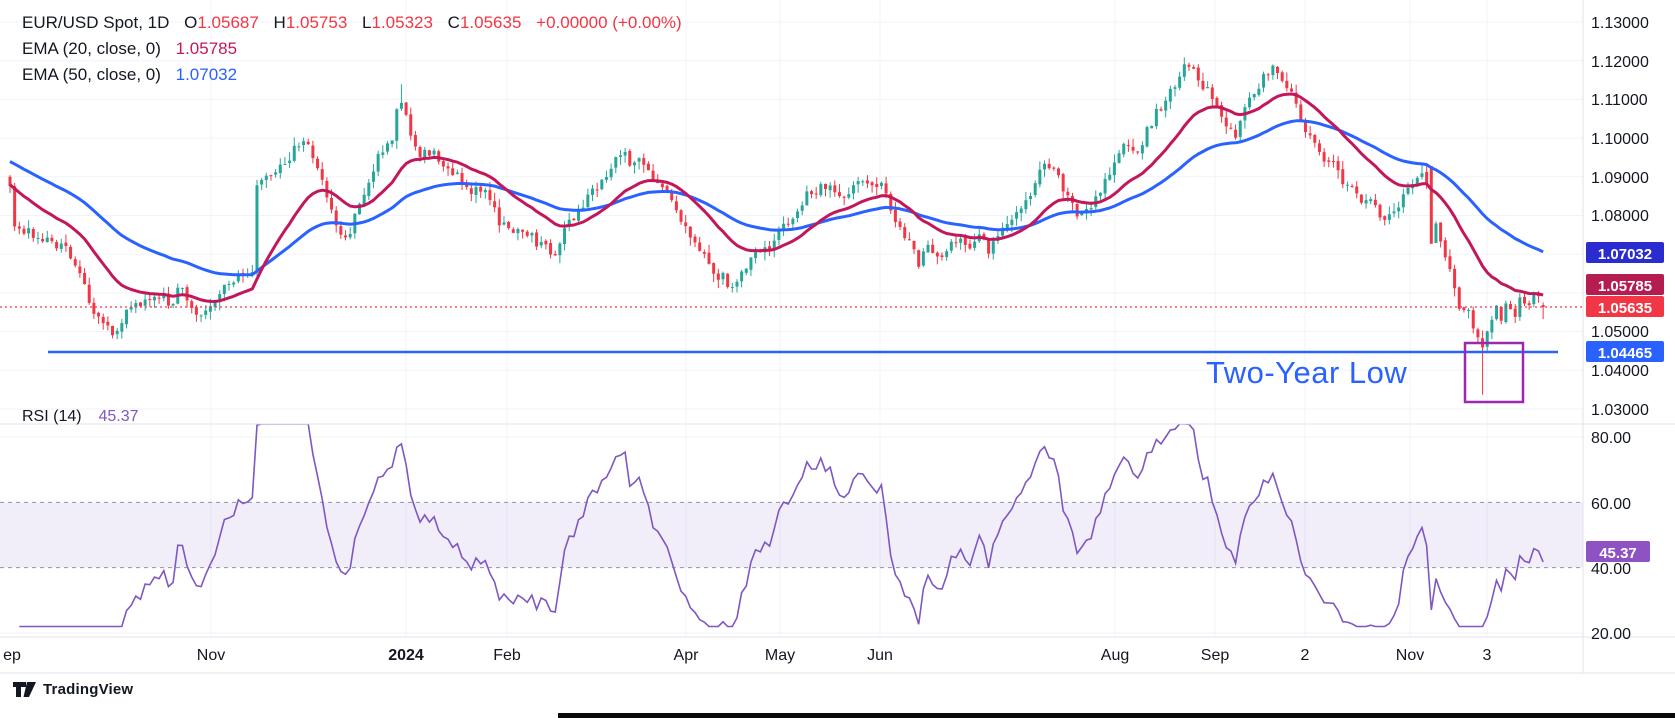 The height and width of the screenshot is (718, 1675). Describe the element at coordinates (402, 22) in the screenshot. I see `low-value: 1.05323` at that location.